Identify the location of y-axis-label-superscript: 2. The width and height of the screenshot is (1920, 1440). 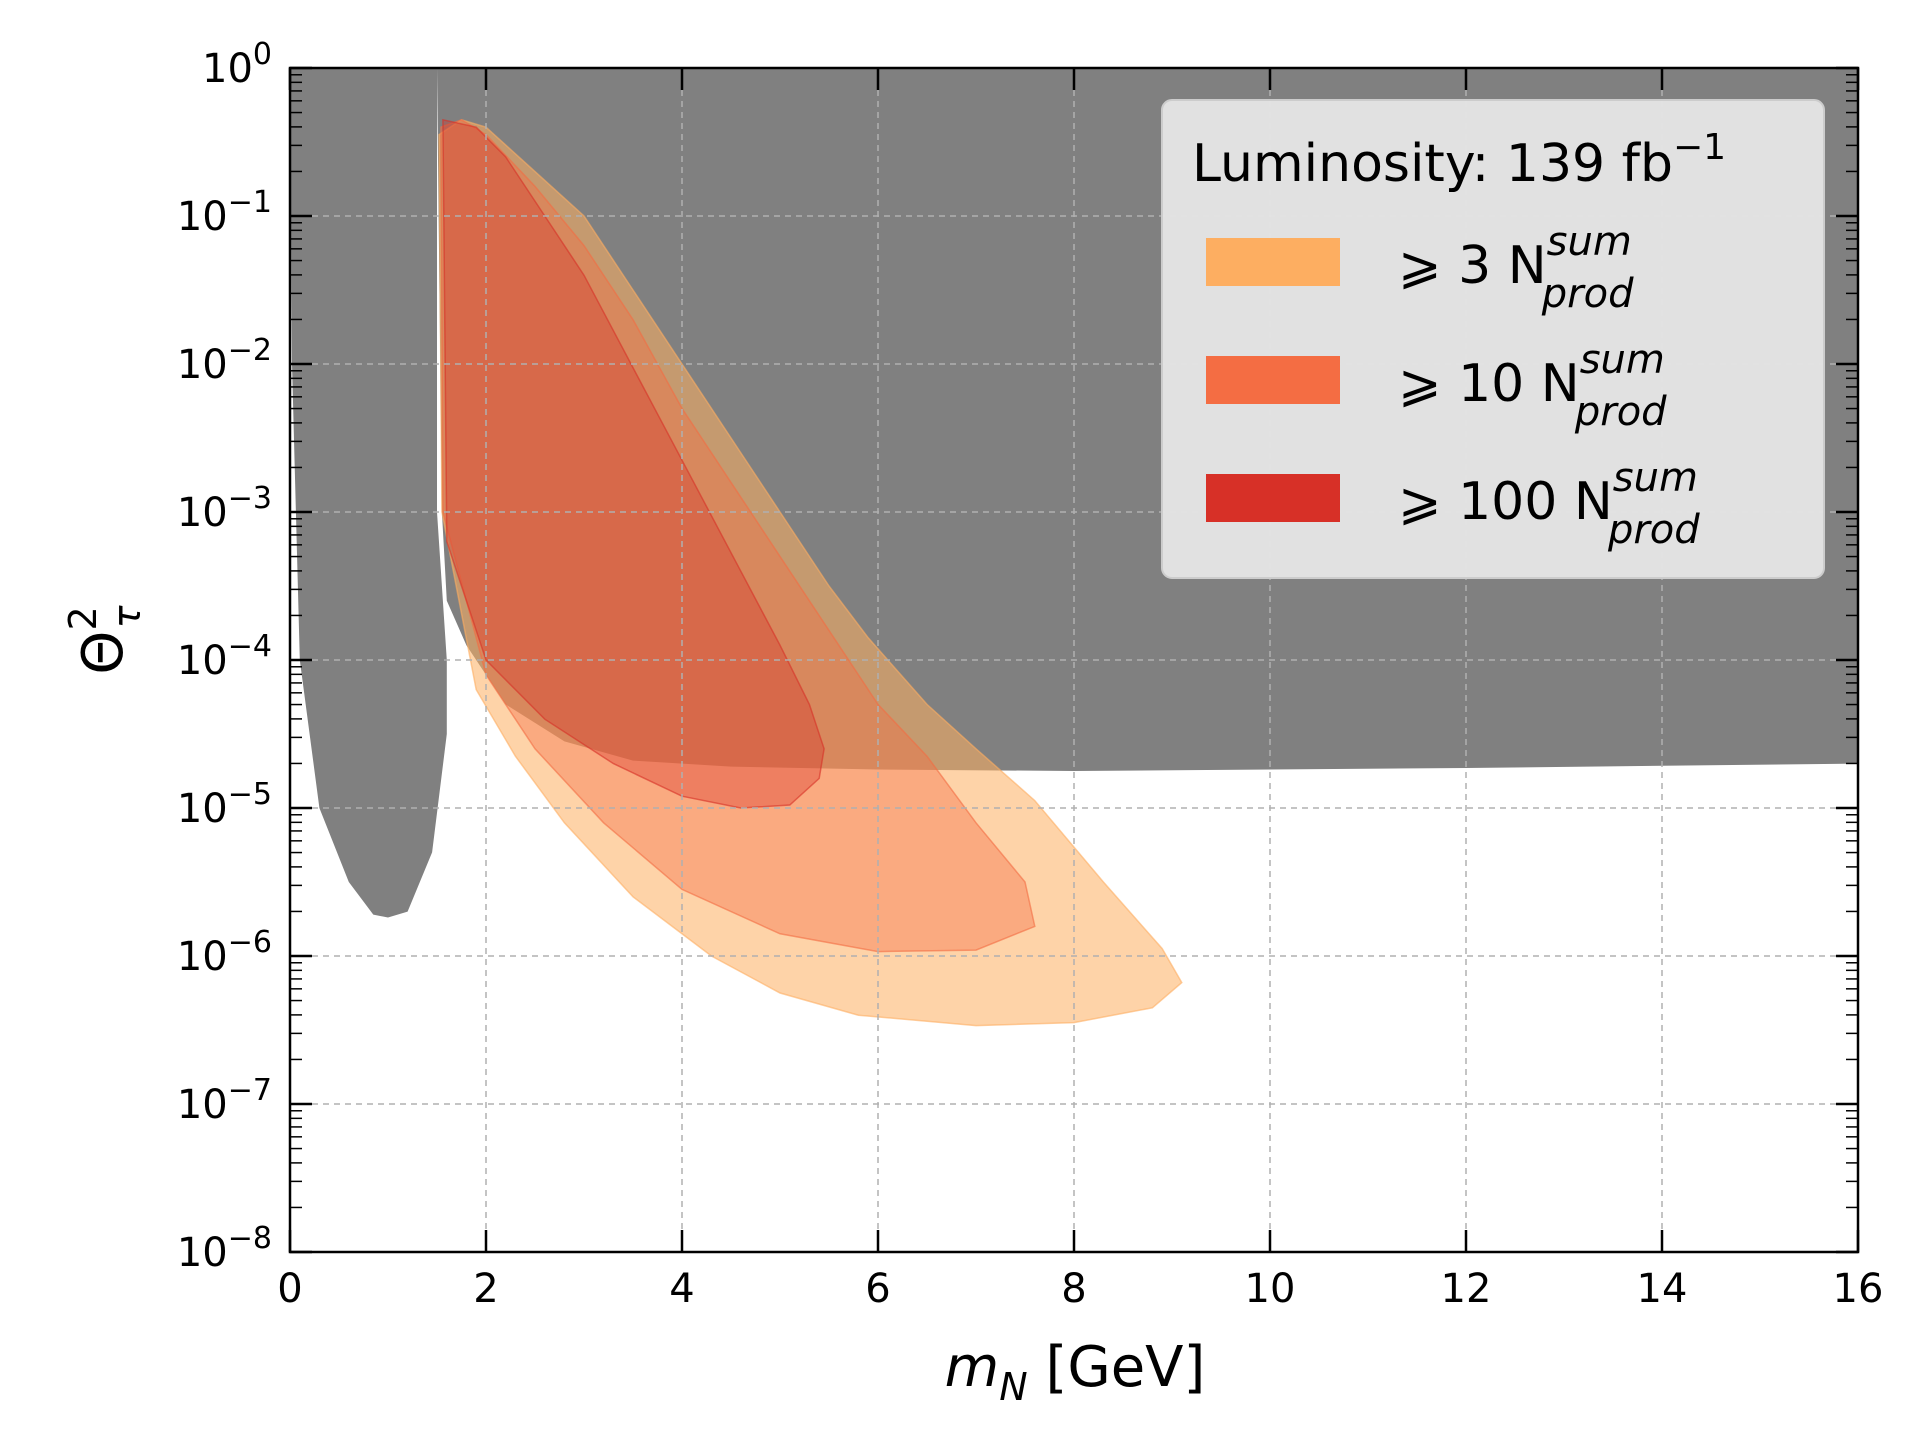
(83, 618).